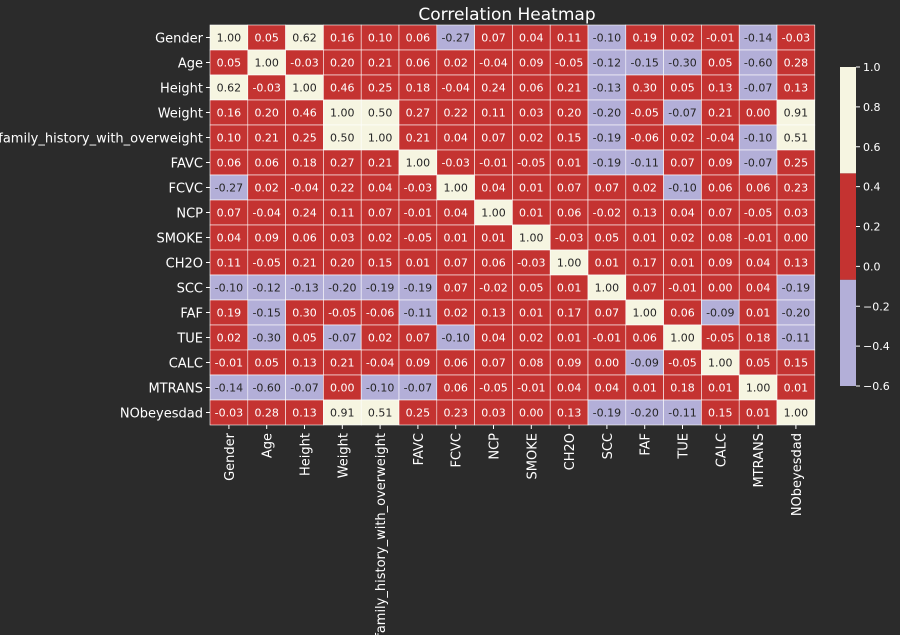  What do you see at coordinates (796, 188) in the screenshot?
I see `cell-value-label: 0.23` at bounding box center [796, 188].